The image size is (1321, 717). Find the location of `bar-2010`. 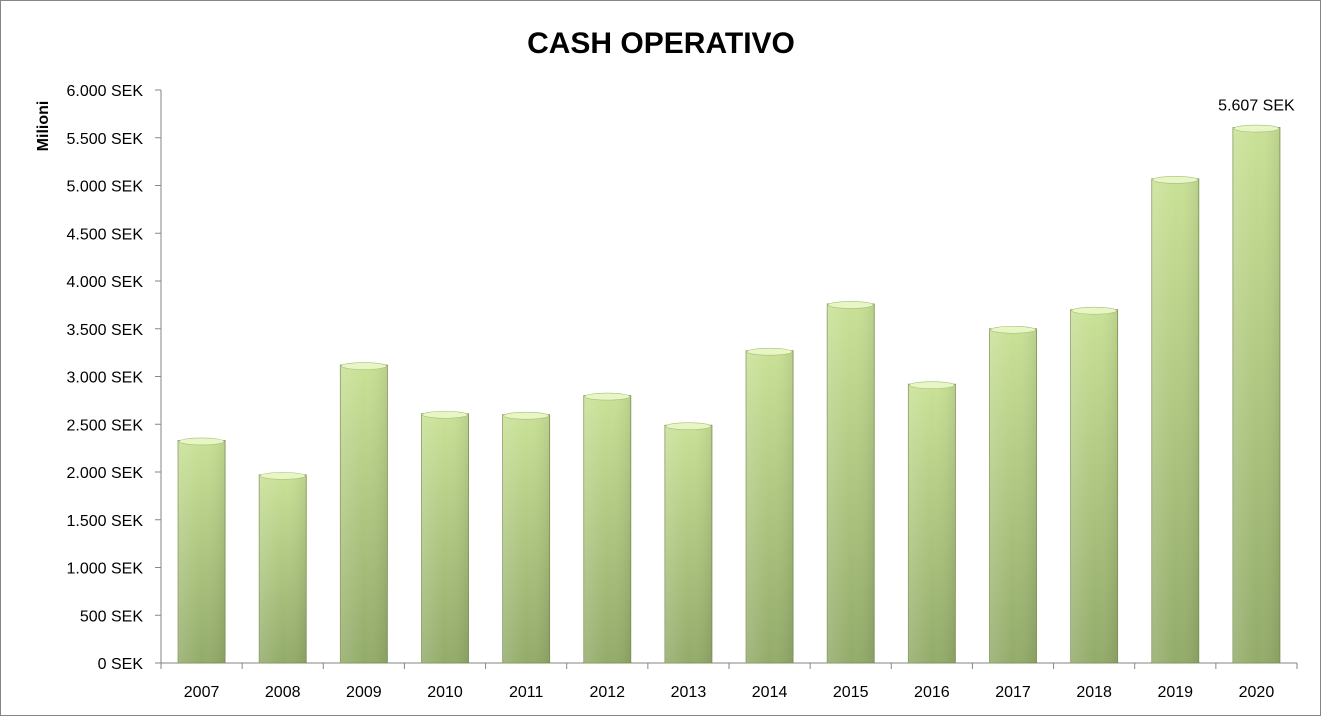

bar-2010 is located at coordinates (445, 537).